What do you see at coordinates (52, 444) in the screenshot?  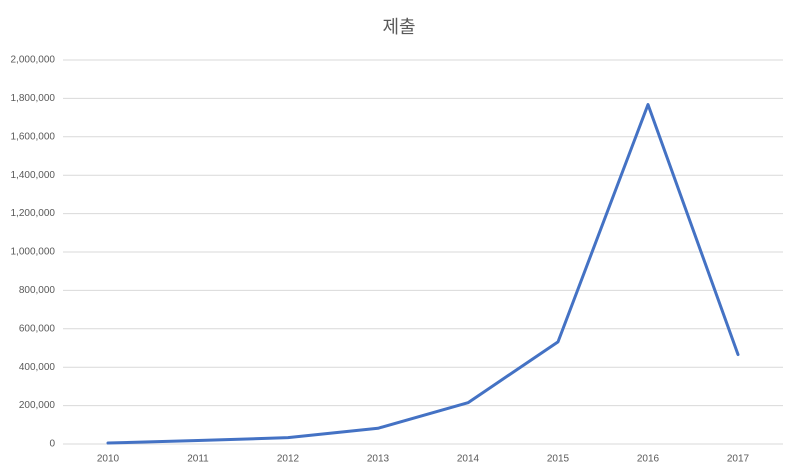 I see `y-tick-label: 0` at bounding box center [52, 444].